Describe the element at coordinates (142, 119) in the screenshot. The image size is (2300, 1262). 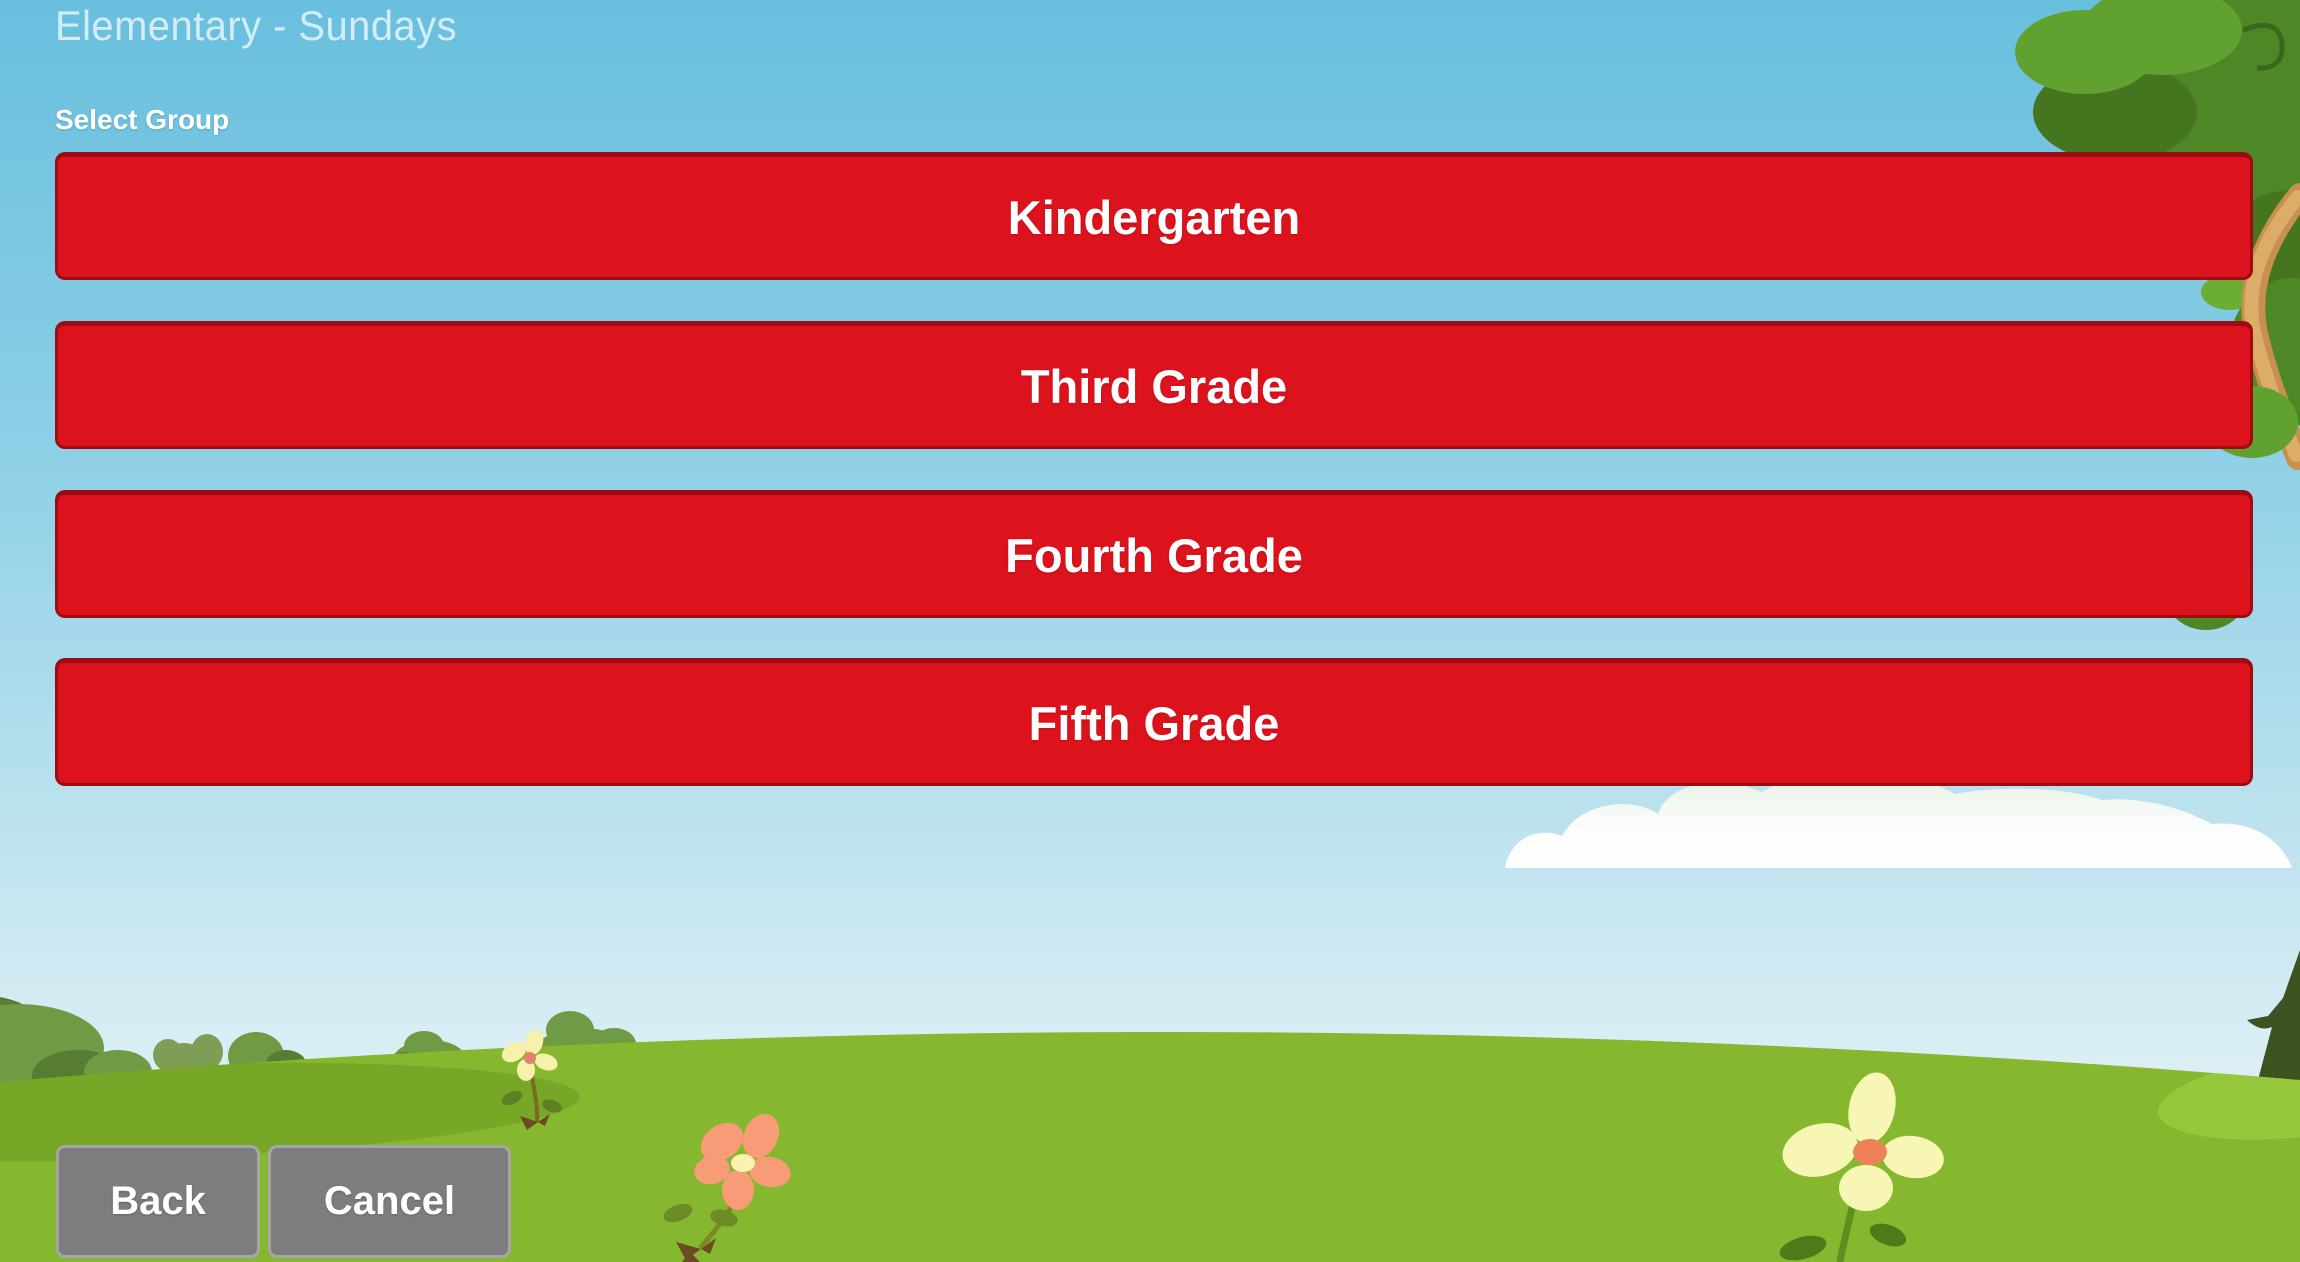
I see `select-group-label: Select Group` at that location.